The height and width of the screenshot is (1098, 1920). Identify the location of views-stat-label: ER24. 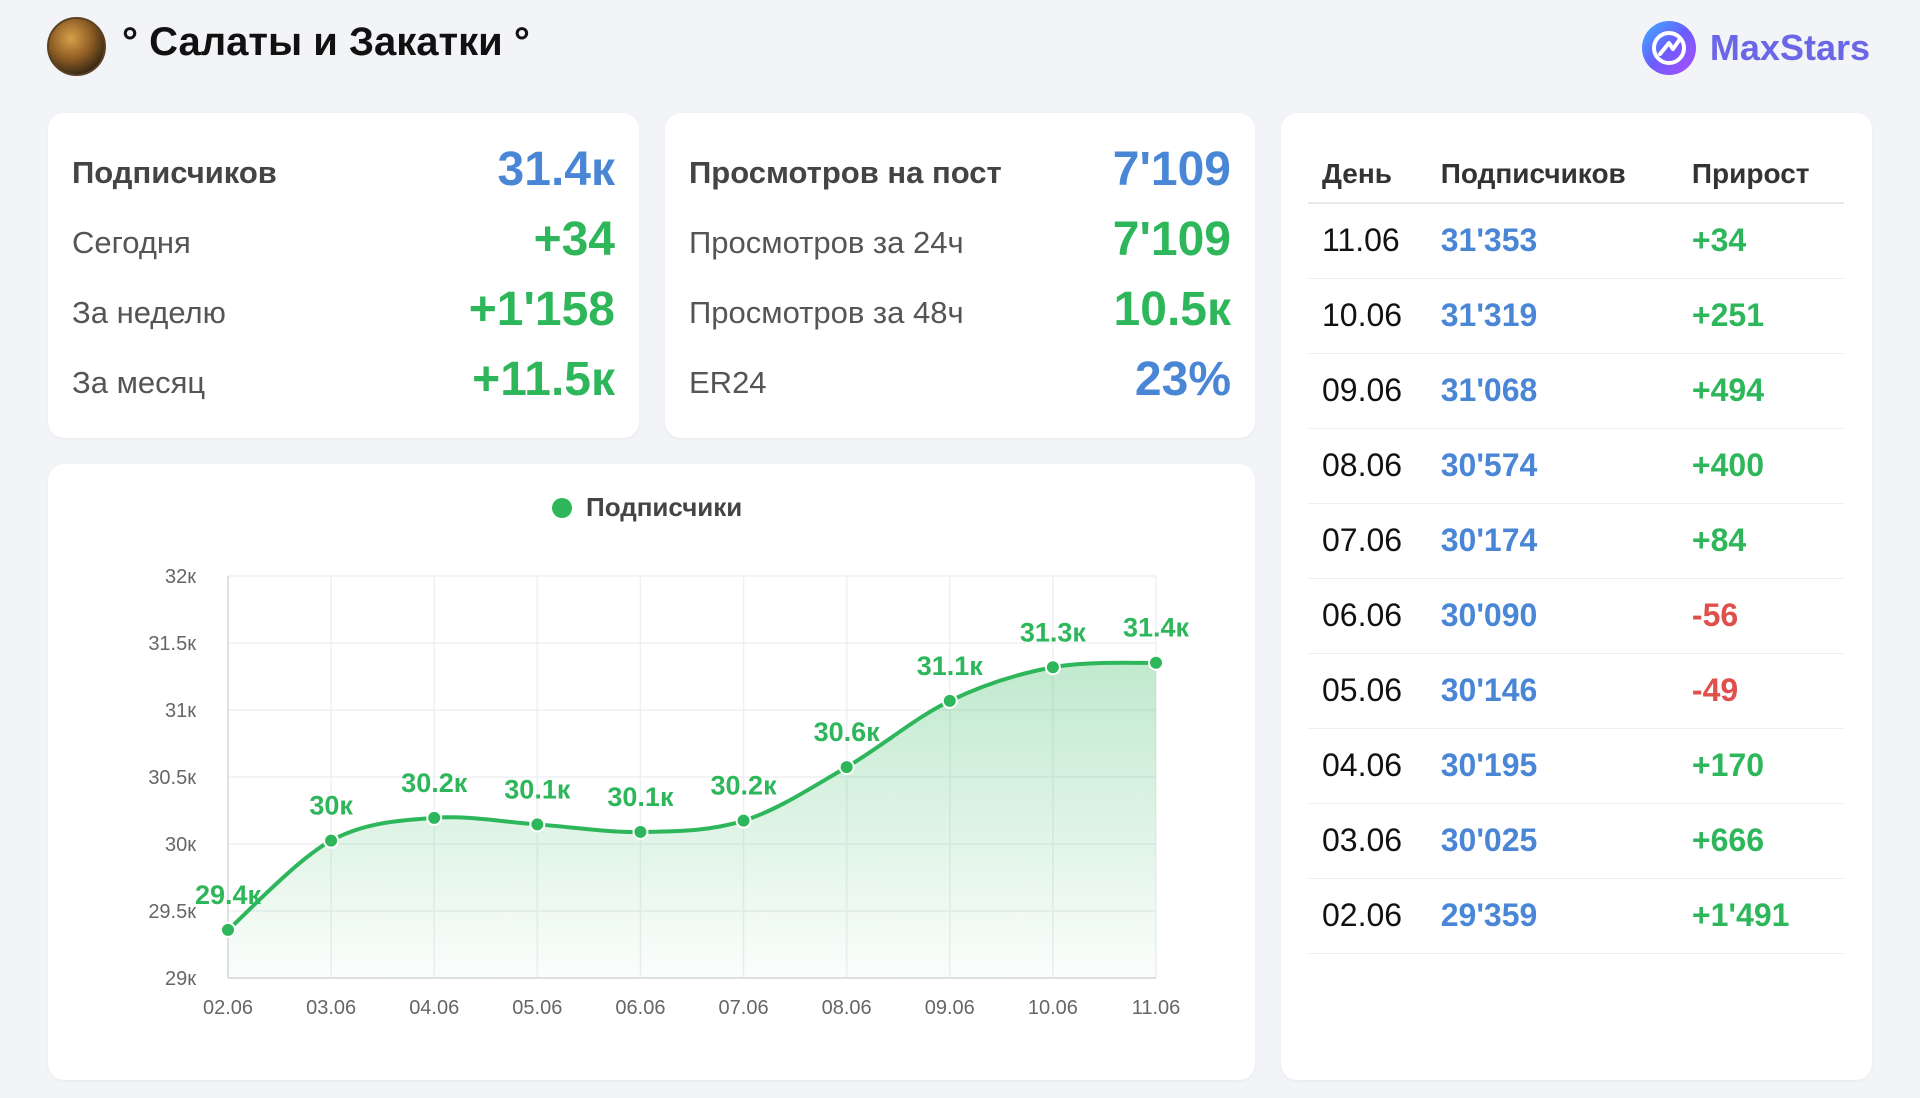
(728, 382).